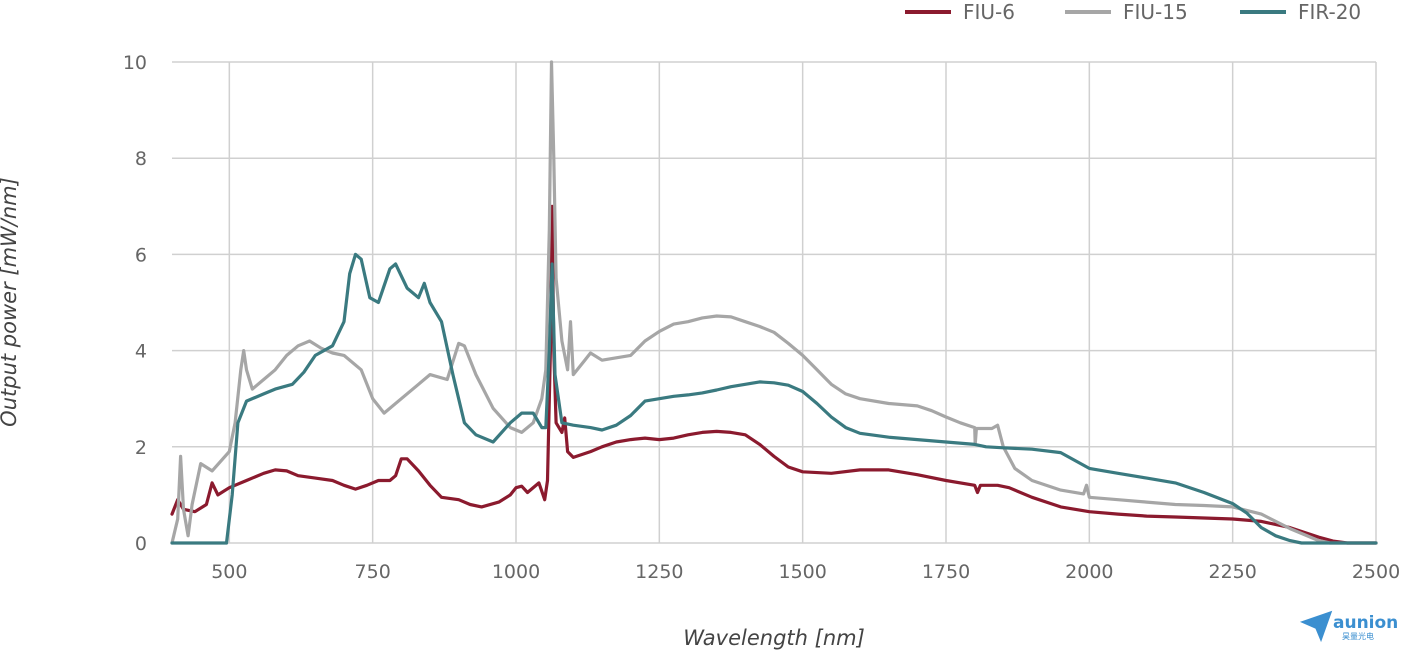 The height and width of the screenshot is (651, 1410). I want to click on y-tick-label: 4, so click(141, 352).